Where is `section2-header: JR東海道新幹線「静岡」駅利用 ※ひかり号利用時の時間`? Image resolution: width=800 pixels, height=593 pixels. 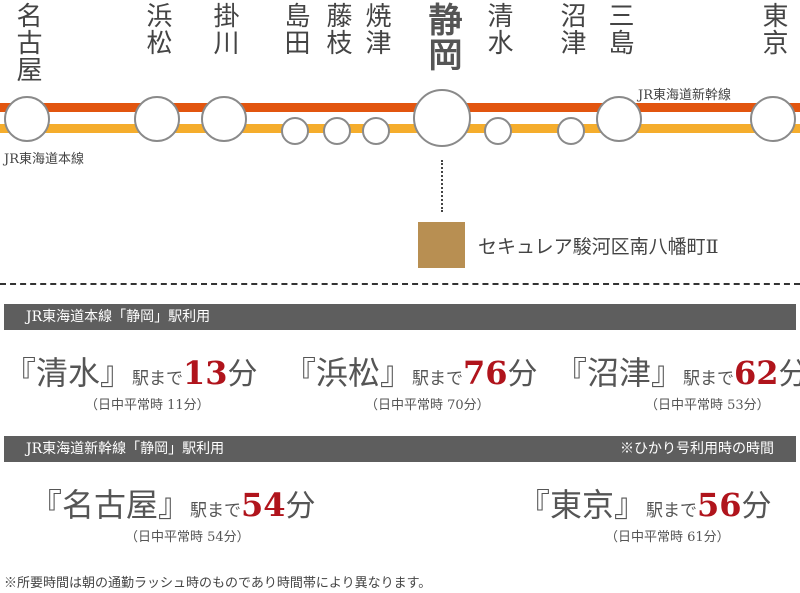 section2-header: JR東海道新幹線「静岡」駅利用 ※ひかり号利用時の時間 is located at coordinates (400, 449).